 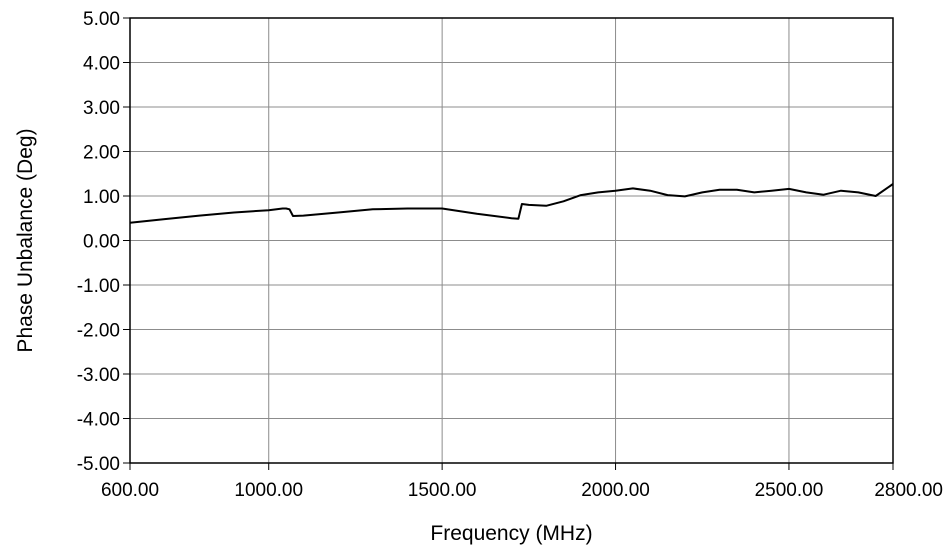 I want to click on y-axis-title: Phase Unbalance (Deg), so click(x=25, y=240).